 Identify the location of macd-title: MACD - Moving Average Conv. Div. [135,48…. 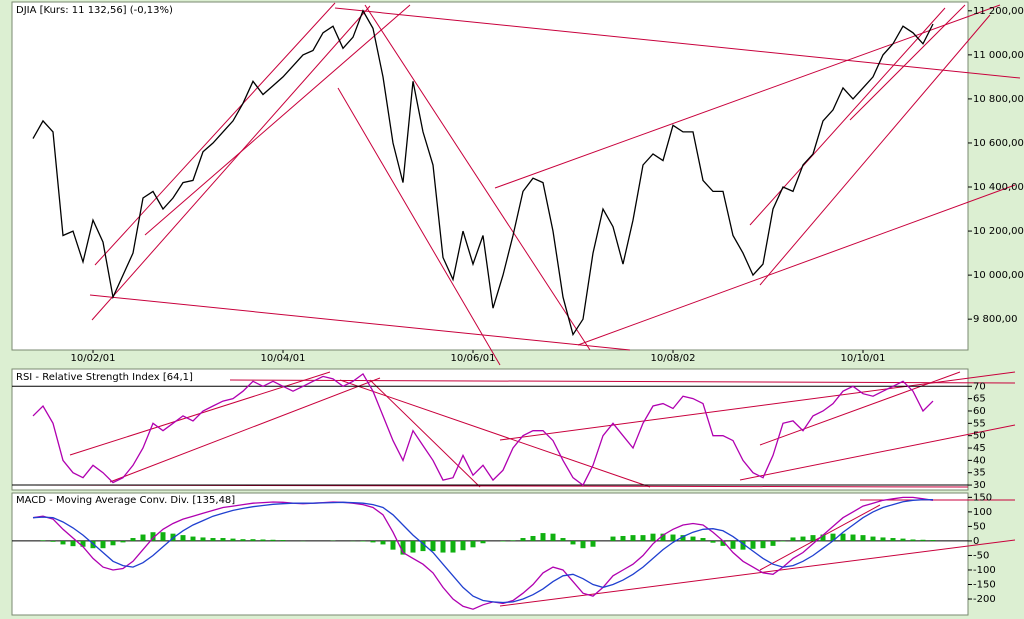
(125, 500).